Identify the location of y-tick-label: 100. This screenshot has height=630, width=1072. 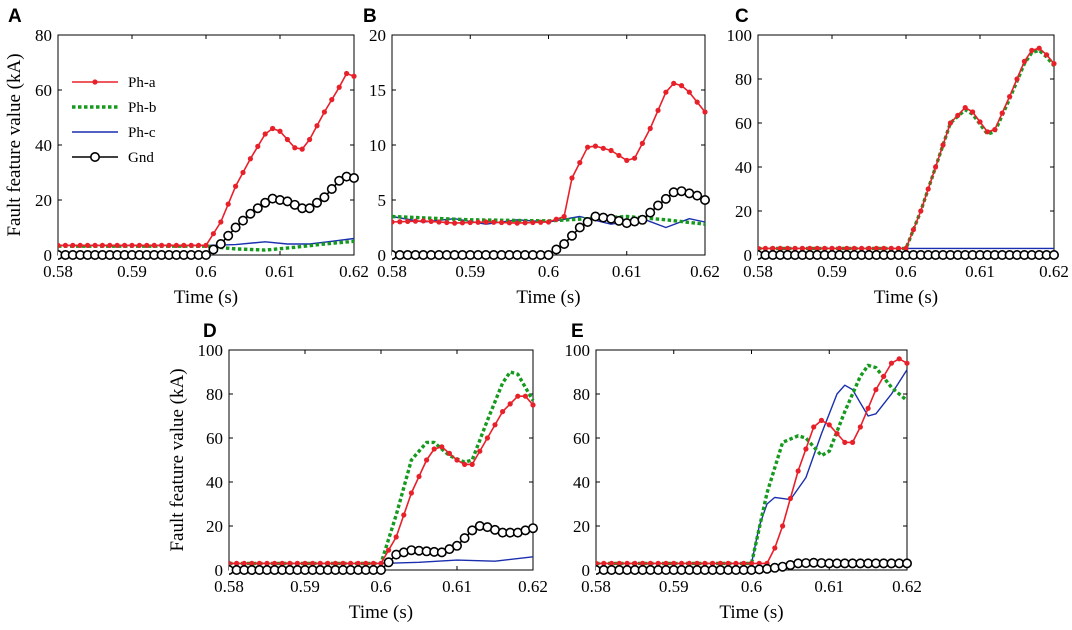
(211, 350).